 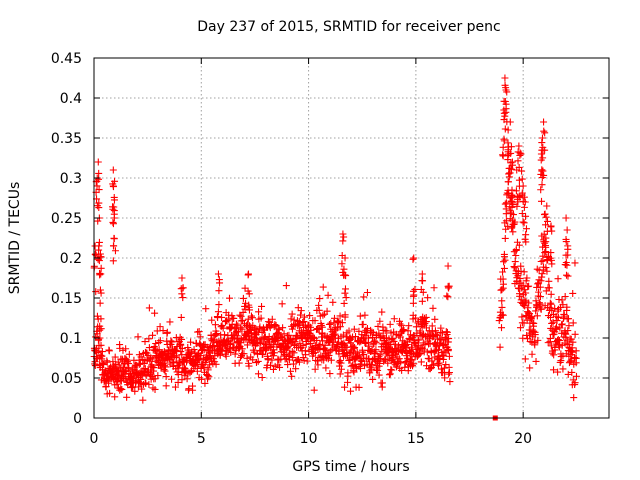 I want to click on x-axis-label: GPS time / hours, so click(x=350, y=467).